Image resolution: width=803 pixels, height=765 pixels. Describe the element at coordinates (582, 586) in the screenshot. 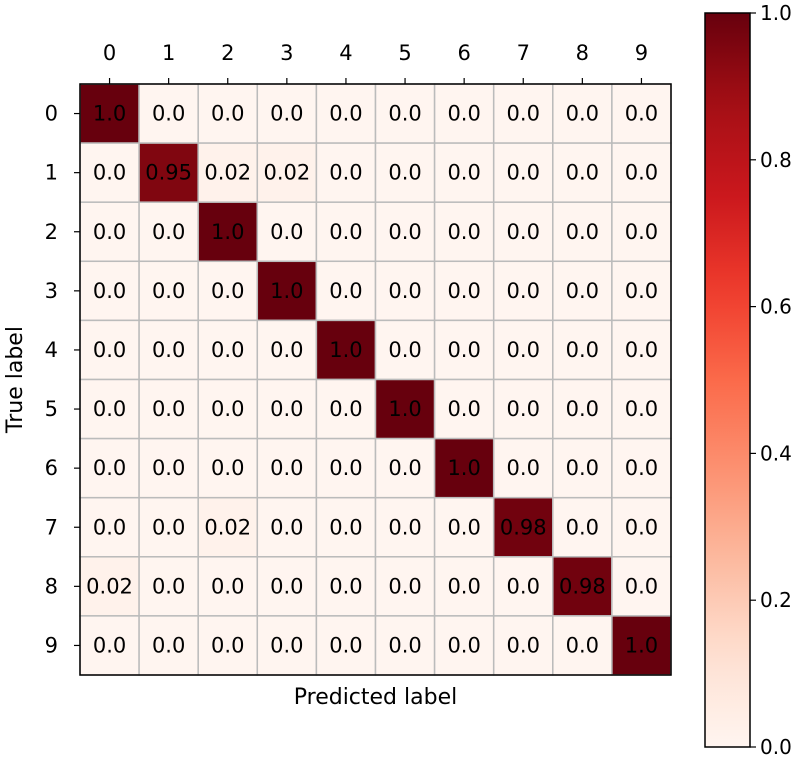

I see `cell-value-label: 0.98` at that location.